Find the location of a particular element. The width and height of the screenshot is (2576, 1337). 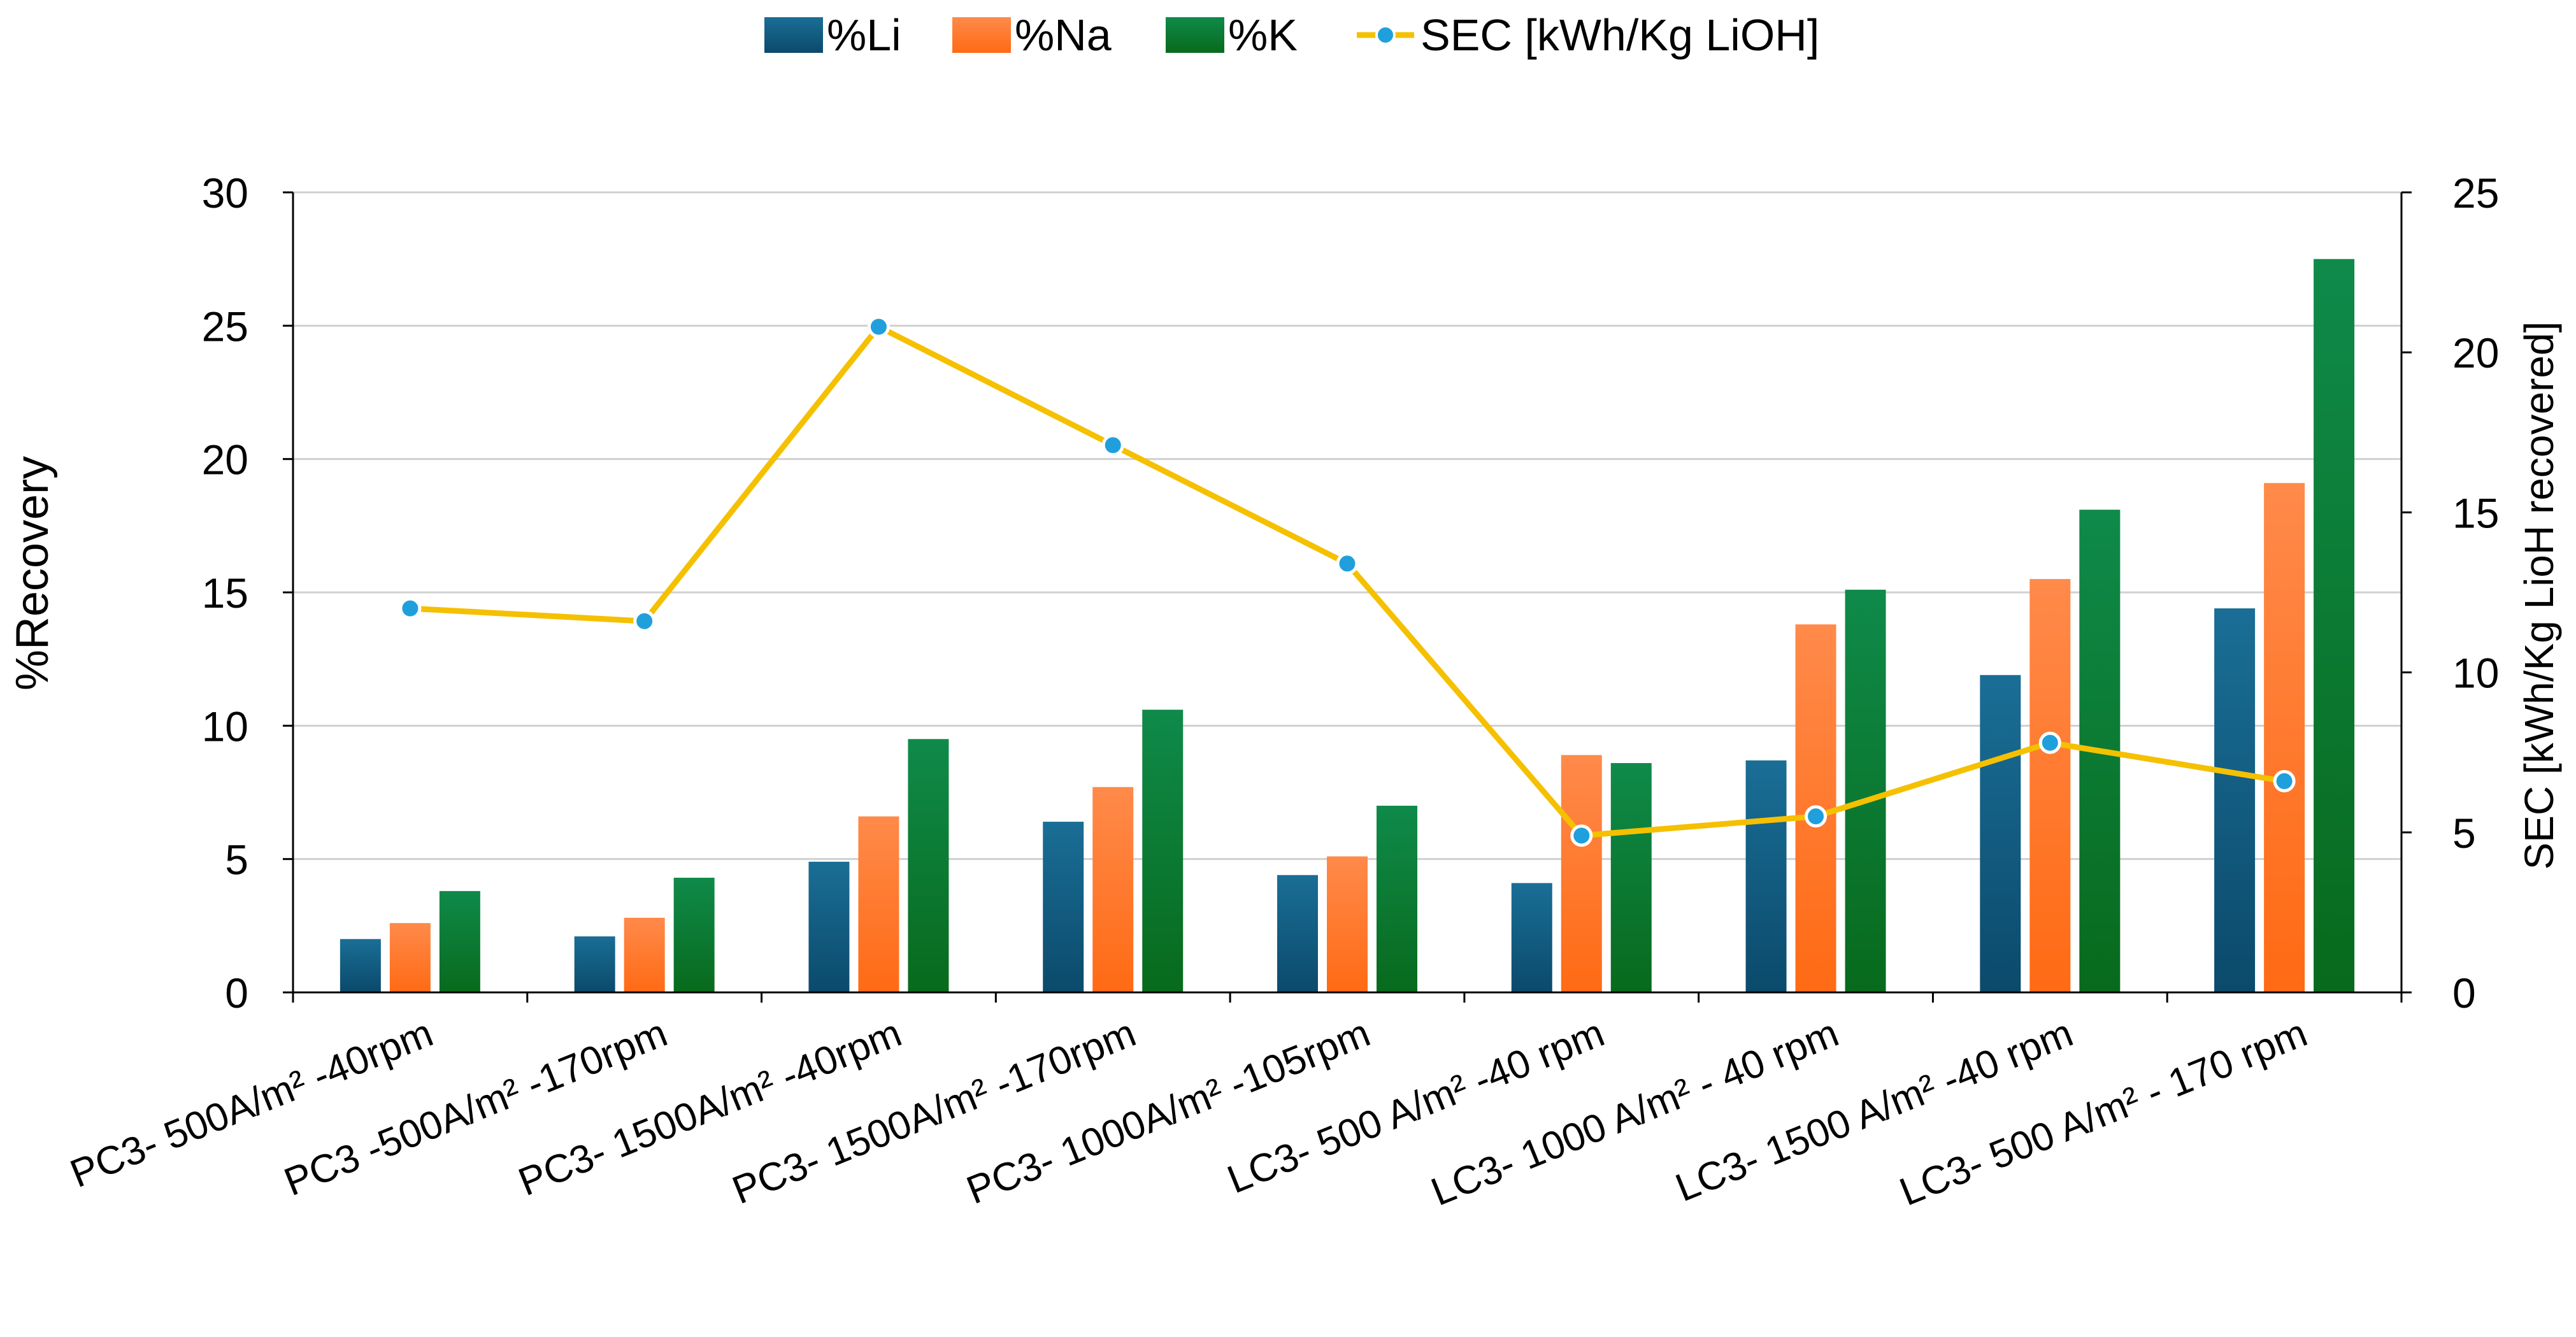

x-tick-label: LC3- 1500 A/m² -40 rpm is located at coordinates (1874, 1110).